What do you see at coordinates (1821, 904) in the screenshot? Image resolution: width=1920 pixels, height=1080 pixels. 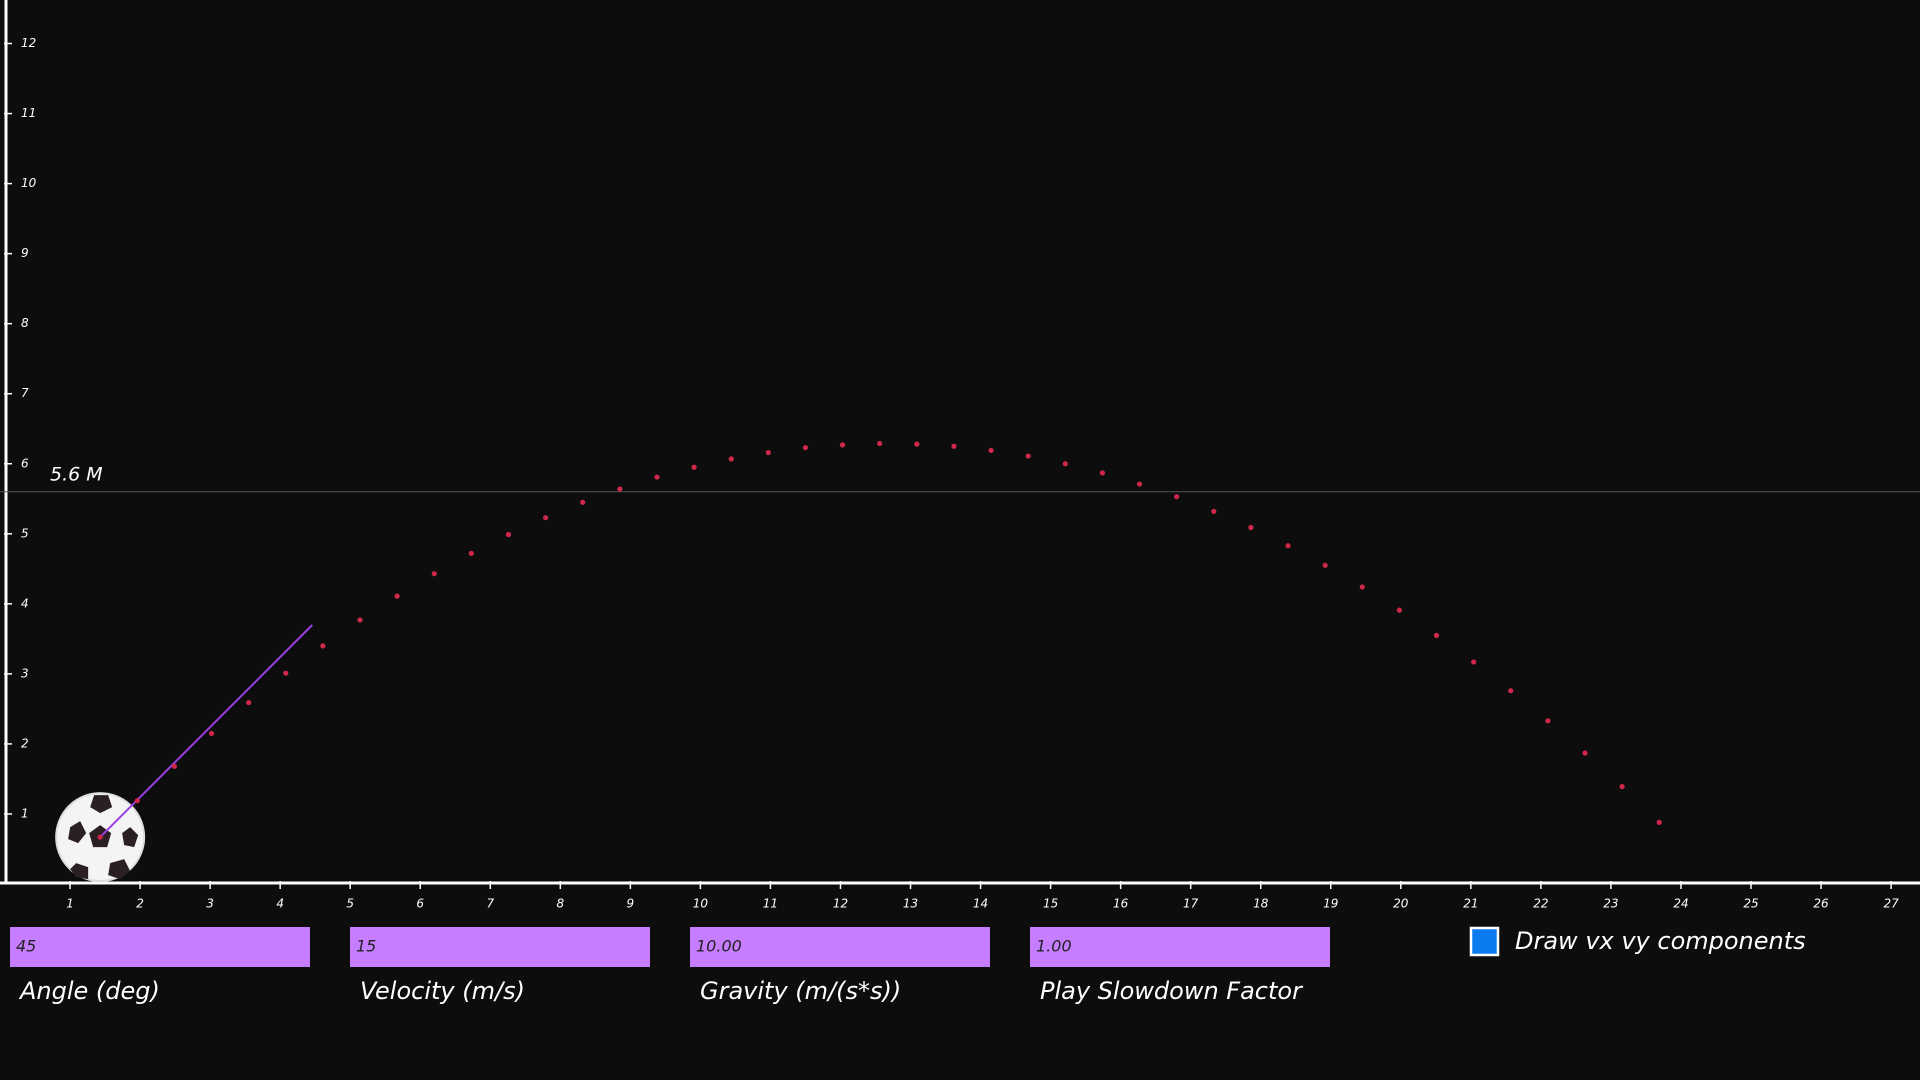 I see `x-tick-label: 26` at bounding box center [1821, 904].